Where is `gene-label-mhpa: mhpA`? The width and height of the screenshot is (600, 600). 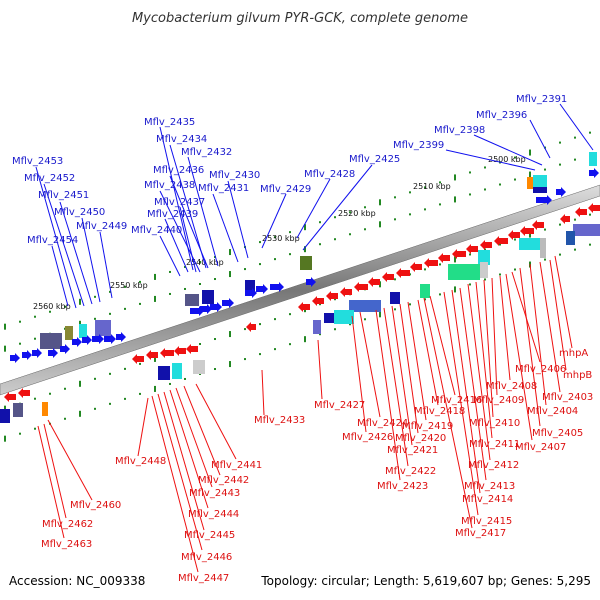
gene-label-mhpa: mhpA is located at coordinates (573, 353).